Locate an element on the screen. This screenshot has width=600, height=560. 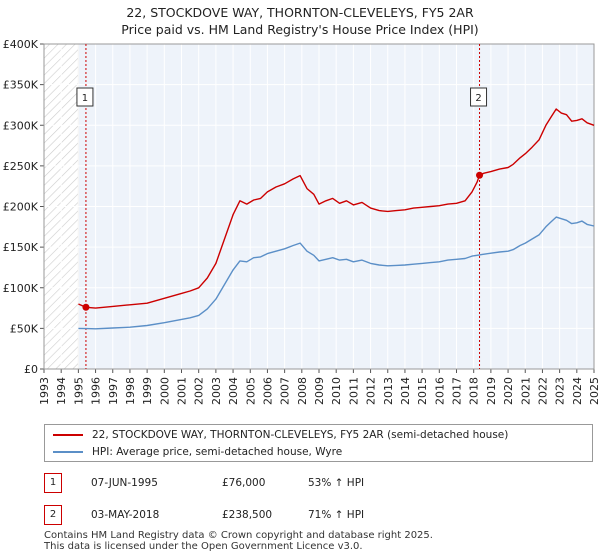
x-tick-label: 2005 is located at coordinates (250, 391).